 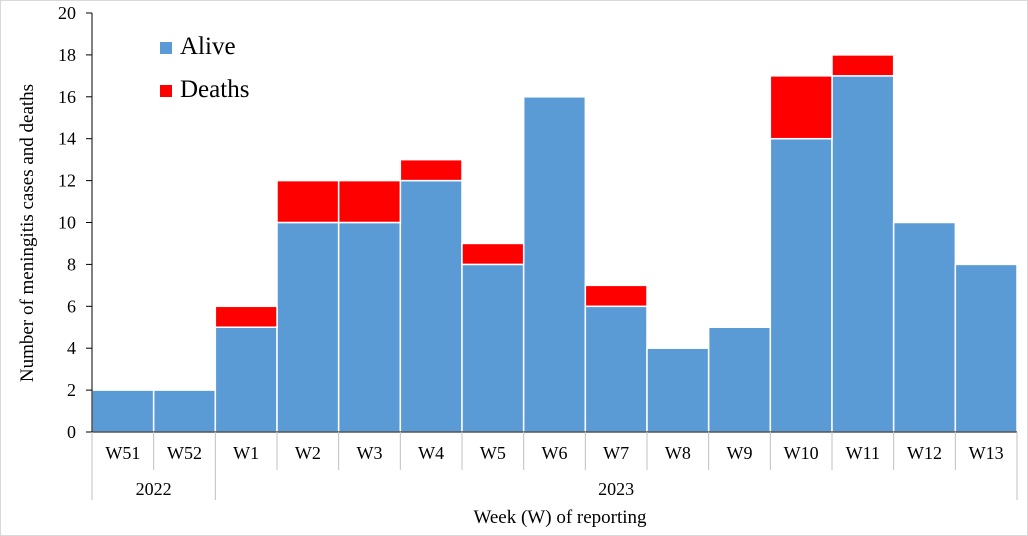 What do you see at coordinates (123, 411) in the screenshot?
I see `bar-alive-w51` at bounding box center [123, 411].